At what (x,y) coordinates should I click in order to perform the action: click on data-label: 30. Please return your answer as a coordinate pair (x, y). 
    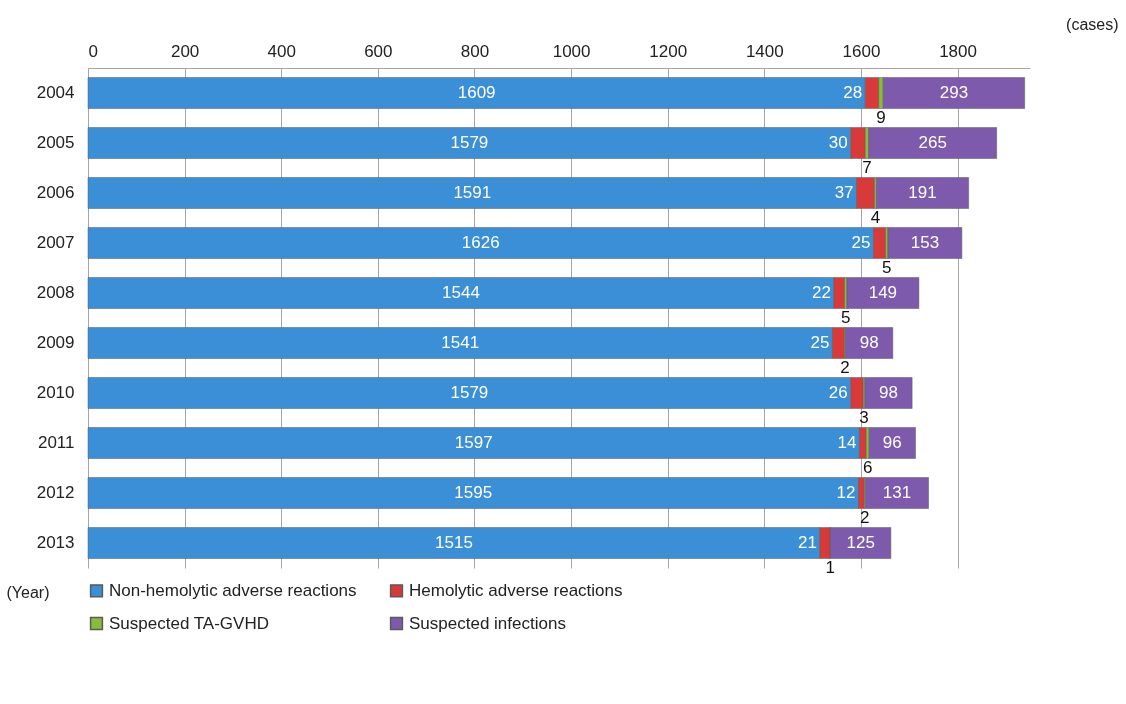
    Looking at the image, I should click on (838, 142).